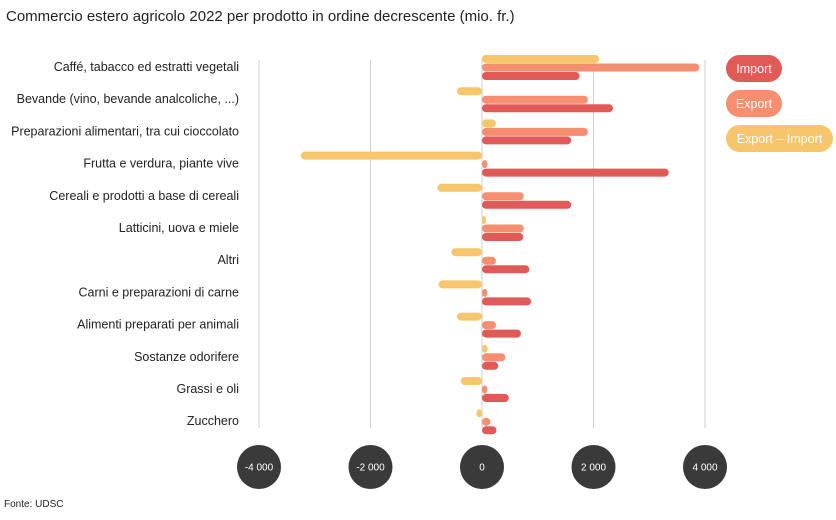  What do you see at coordinates (161, 164) in the screenshot?
I see `category-label: Frutta e verdura, piante vive` at bounding box center [161, 164].